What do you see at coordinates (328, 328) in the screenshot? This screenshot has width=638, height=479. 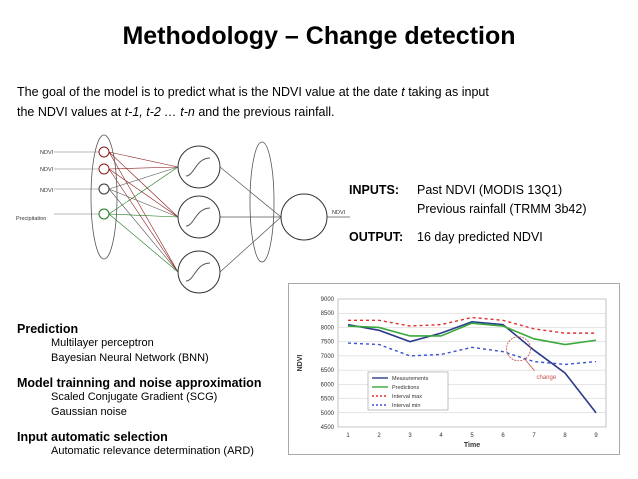 I see `y-tick-label: 8000` at bounding box center [328, 328].